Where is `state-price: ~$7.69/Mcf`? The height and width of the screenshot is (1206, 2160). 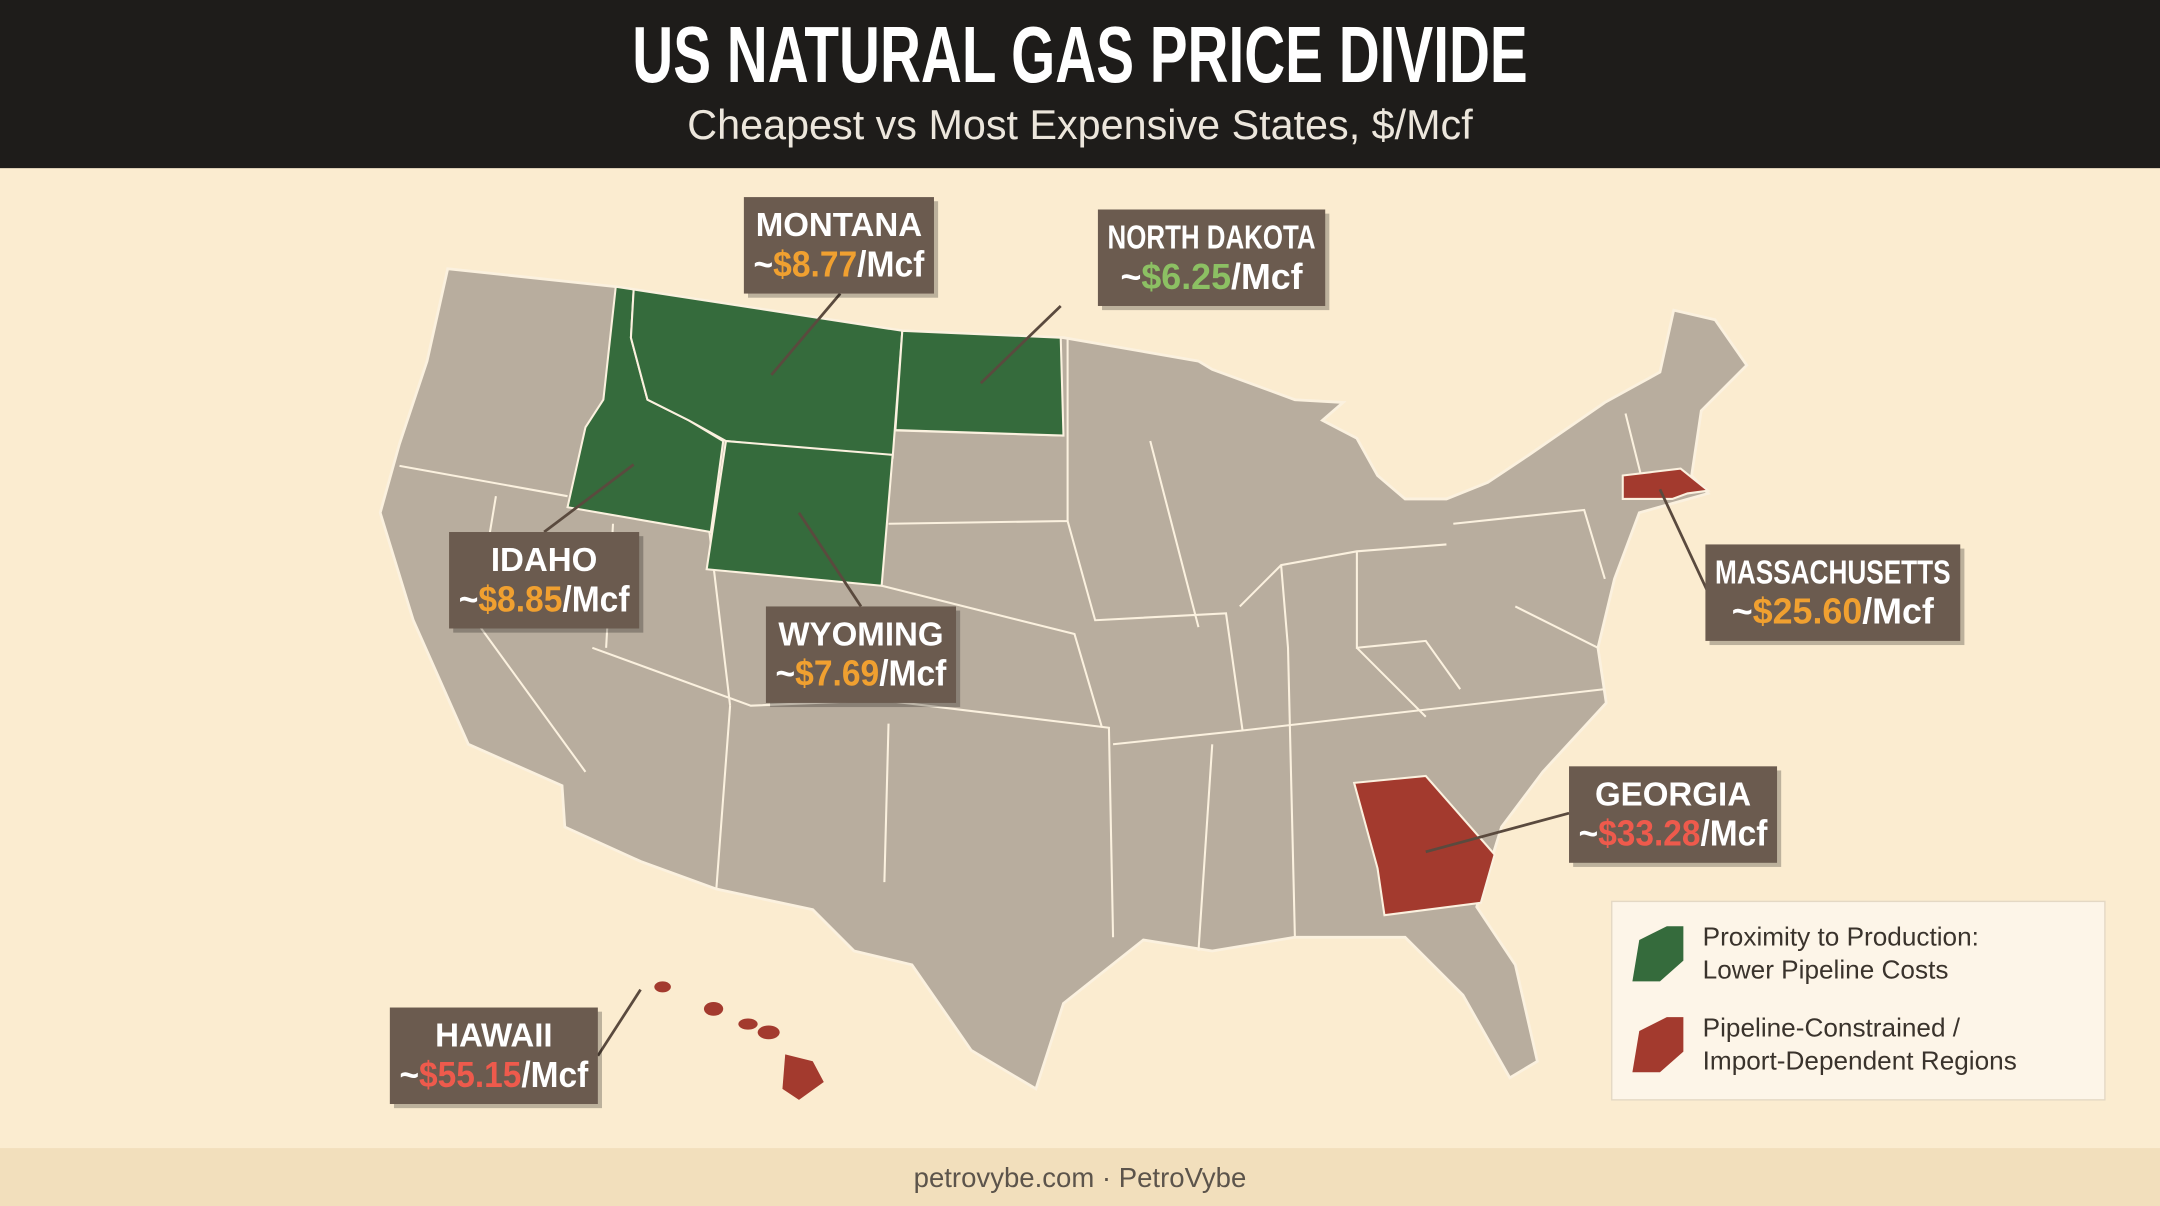 state-price: ~$7.69/Mcf is located at coordinates (861, 674).